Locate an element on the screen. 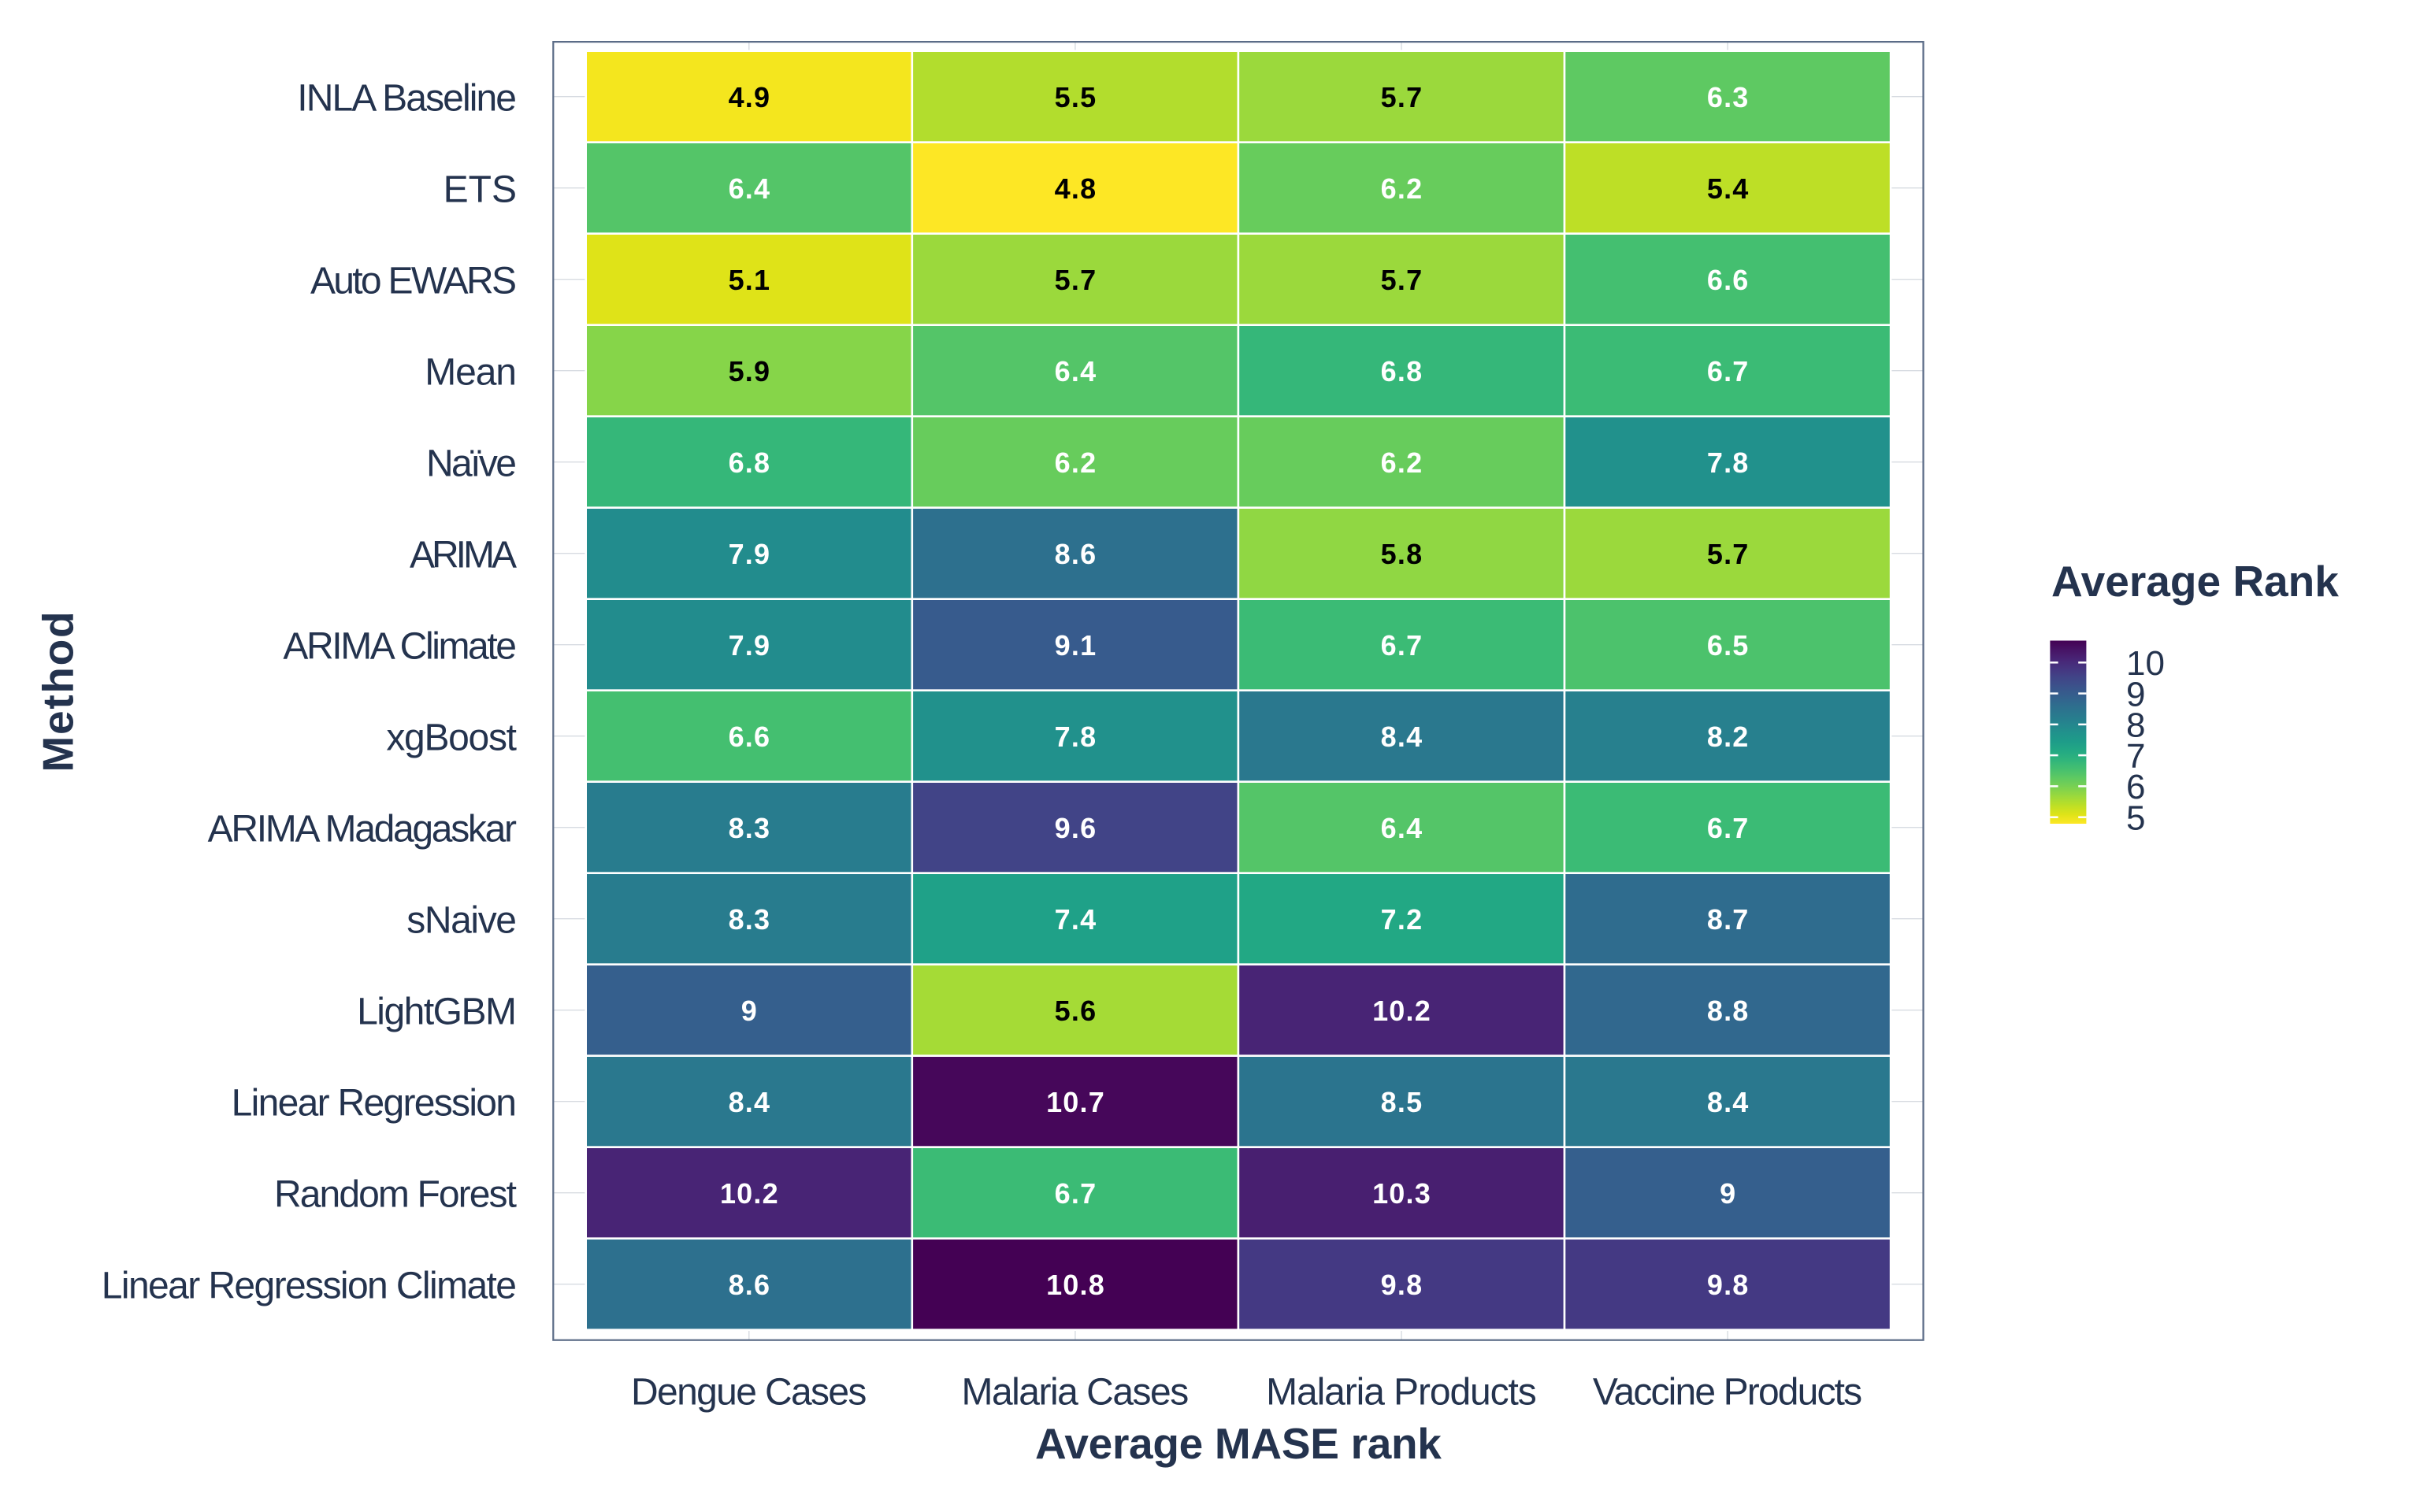 This screenshot has width=2420, height=1512. svg-text: 7 is located at coordinates (2135, 756).